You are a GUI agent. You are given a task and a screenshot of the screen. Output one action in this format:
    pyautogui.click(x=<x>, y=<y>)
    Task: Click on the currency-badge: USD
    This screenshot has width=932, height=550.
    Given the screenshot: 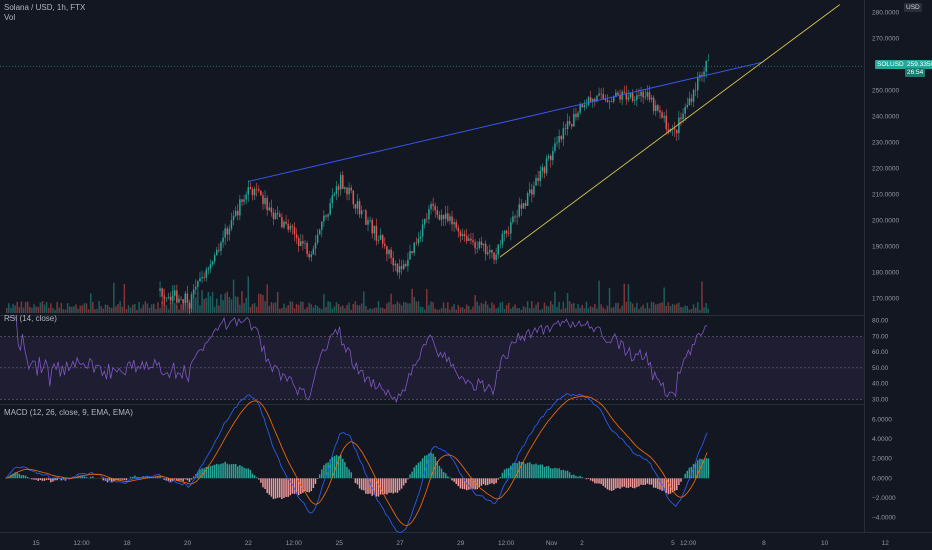 What is the action you would take?
    pyautogui.click(x=913, y=7)
    